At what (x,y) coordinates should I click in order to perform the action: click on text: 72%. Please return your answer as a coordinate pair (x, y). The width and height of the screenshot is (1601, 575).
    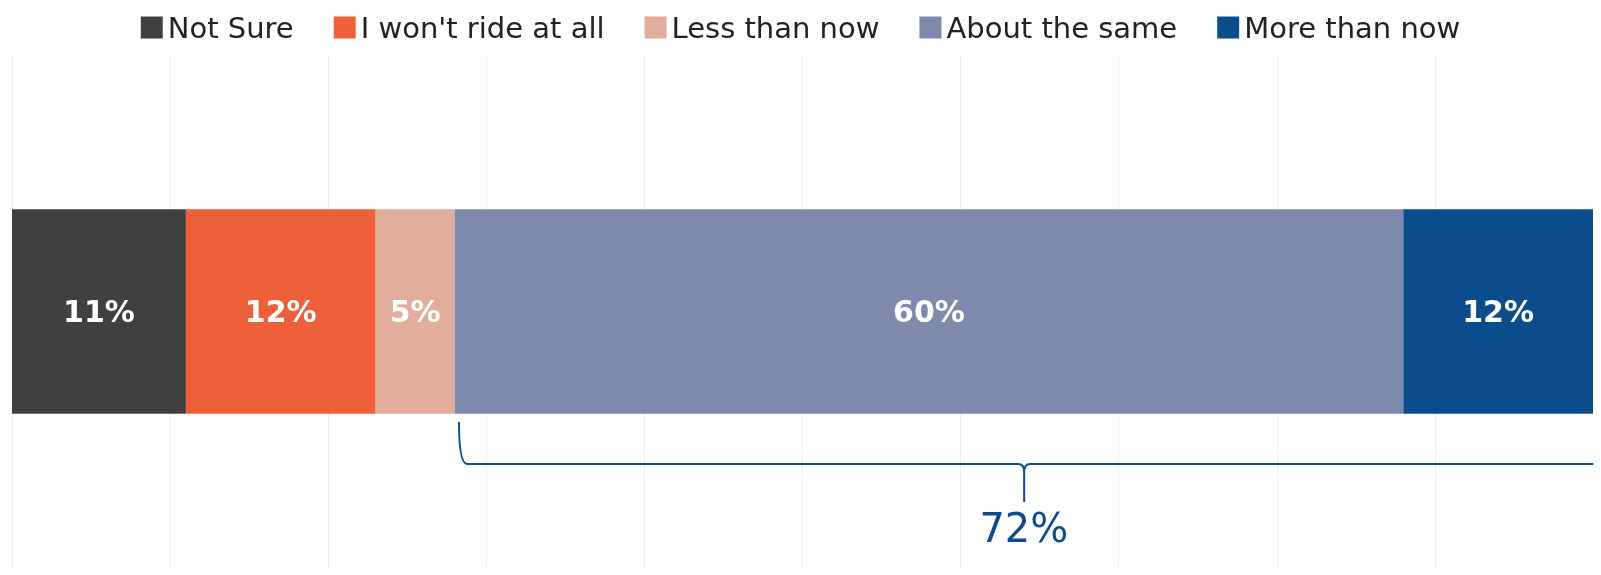
    Looking at the image, I should click on (1024, 527).